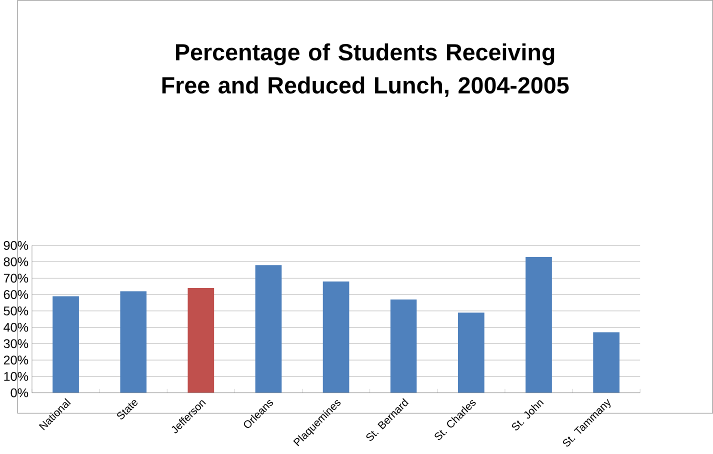  Describe the element at coordinates (16, 245) in the screenshot. I see `y-tick-label: 90%` at that location.